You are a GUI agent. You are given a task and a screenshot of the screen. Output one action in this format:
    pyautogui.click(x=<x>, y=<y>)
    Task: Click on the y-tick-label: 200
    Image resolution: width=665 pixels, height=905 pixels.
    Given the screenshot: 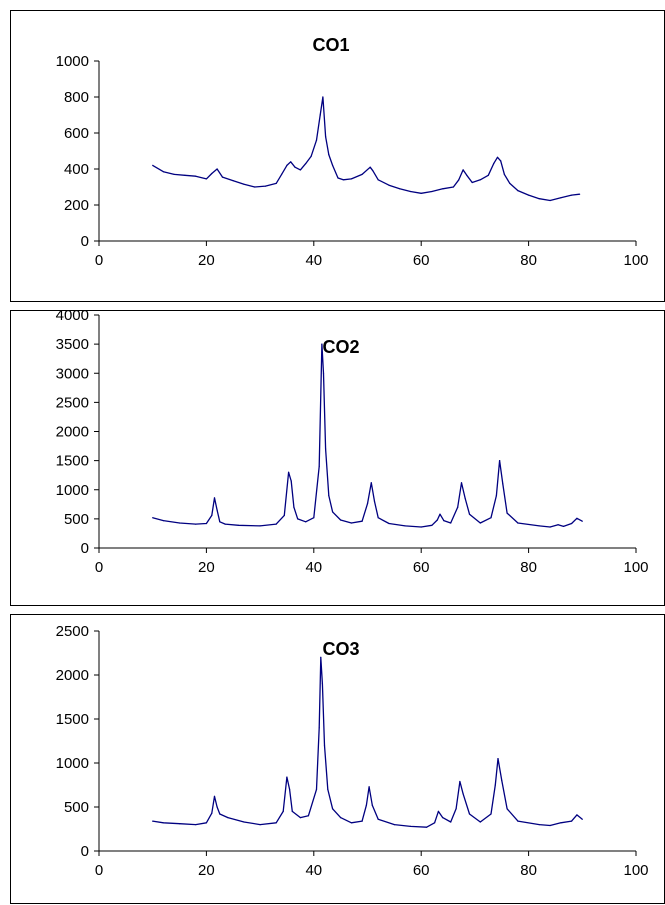 What is the action you would take?
    pyautogui.click(x=76, y=205)
    